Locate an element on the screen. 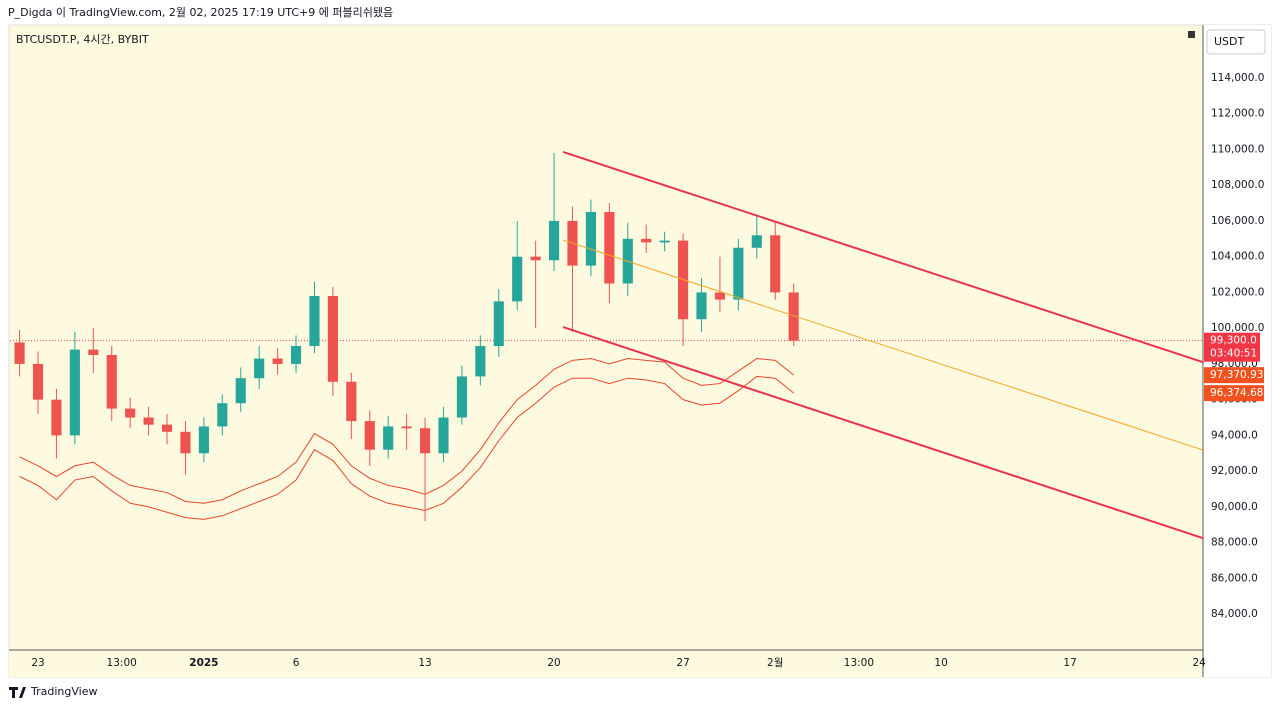 The height and width of the screenshot is (709, 1280). x-tick-label: 6 is located at coordinates (296, 663).